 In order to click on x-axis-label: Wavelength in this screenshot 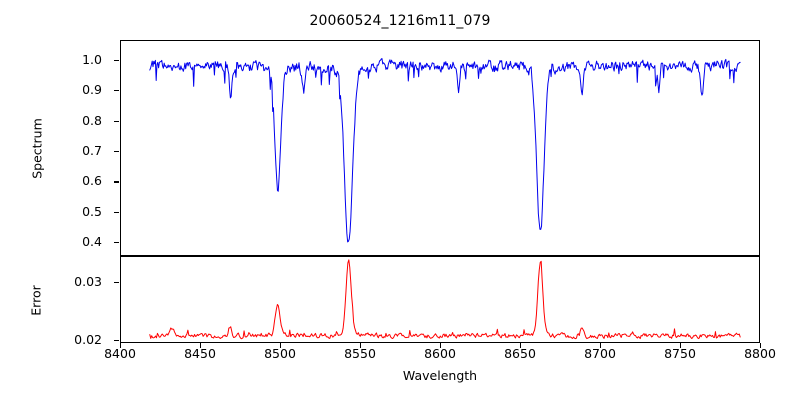, I will do `click(440, 375)`.